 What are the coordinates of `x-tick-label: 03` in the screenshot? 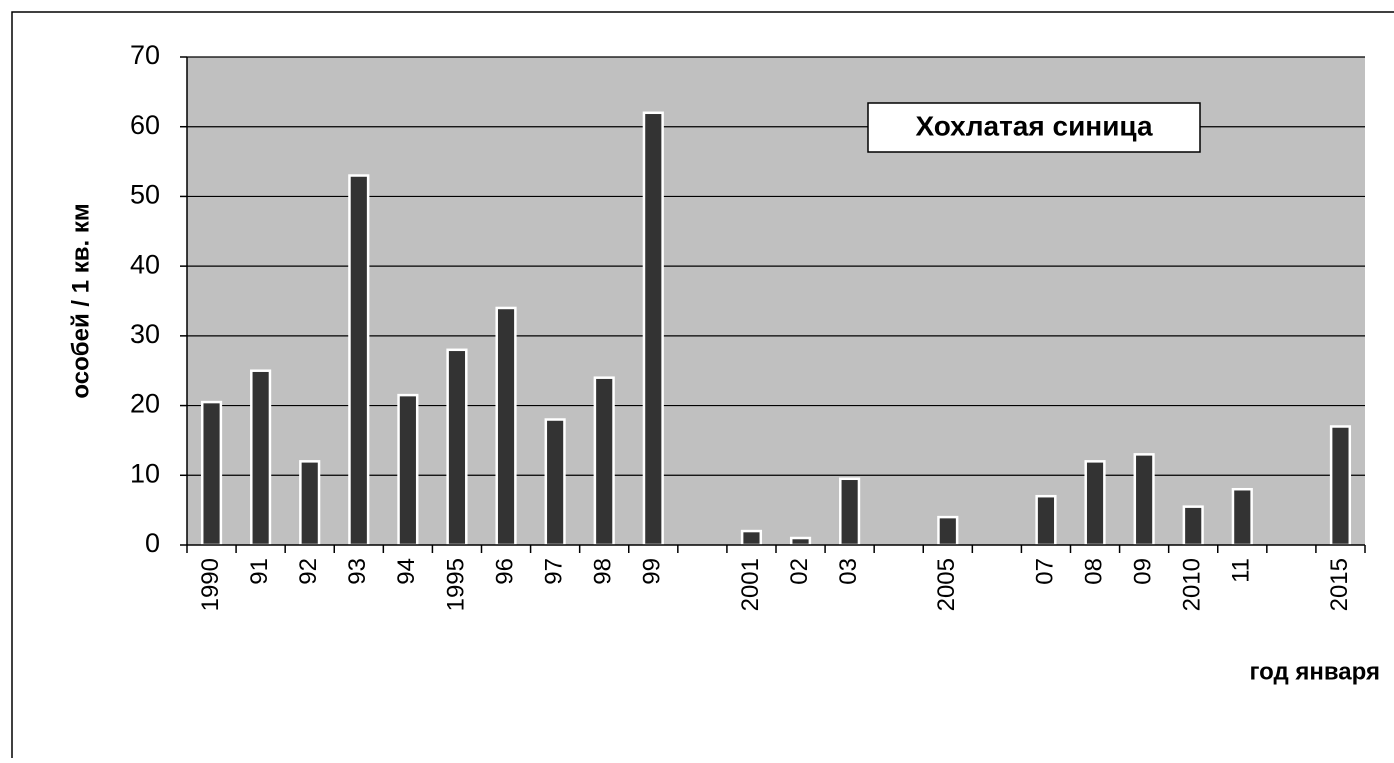 It's located at (848, 571).